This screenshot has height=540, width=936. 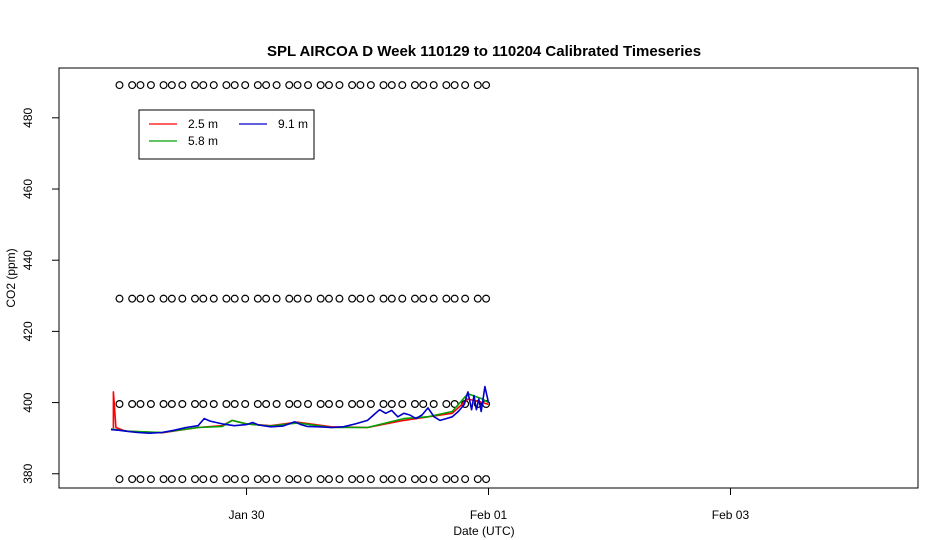 I want to click on y-tick-label: 400, so click(x=28, y=402).